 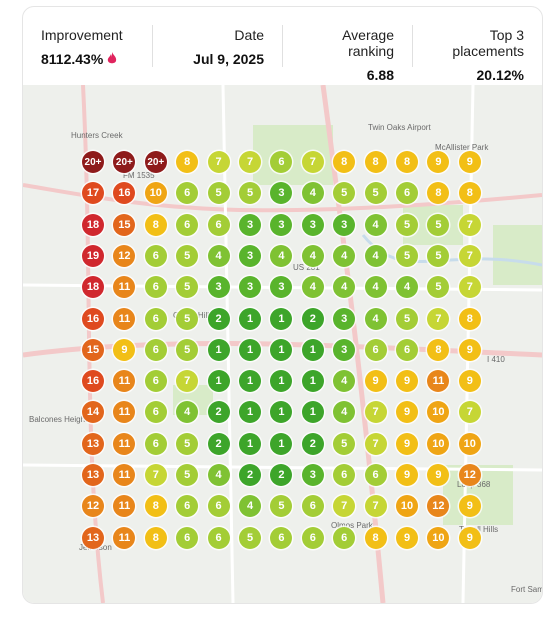 What do you see at coordinates (380, 75) in the screenshot?
I see `stat-value: 6.88` at bounding box center [380, 75].